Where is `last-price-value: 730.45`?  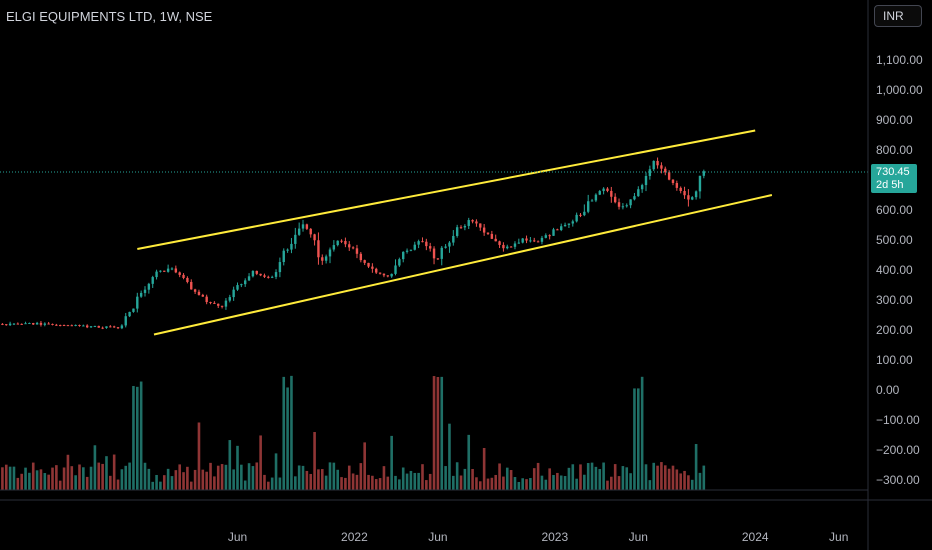
last-price-value: 730.45 is located at coordinates (893, 172).